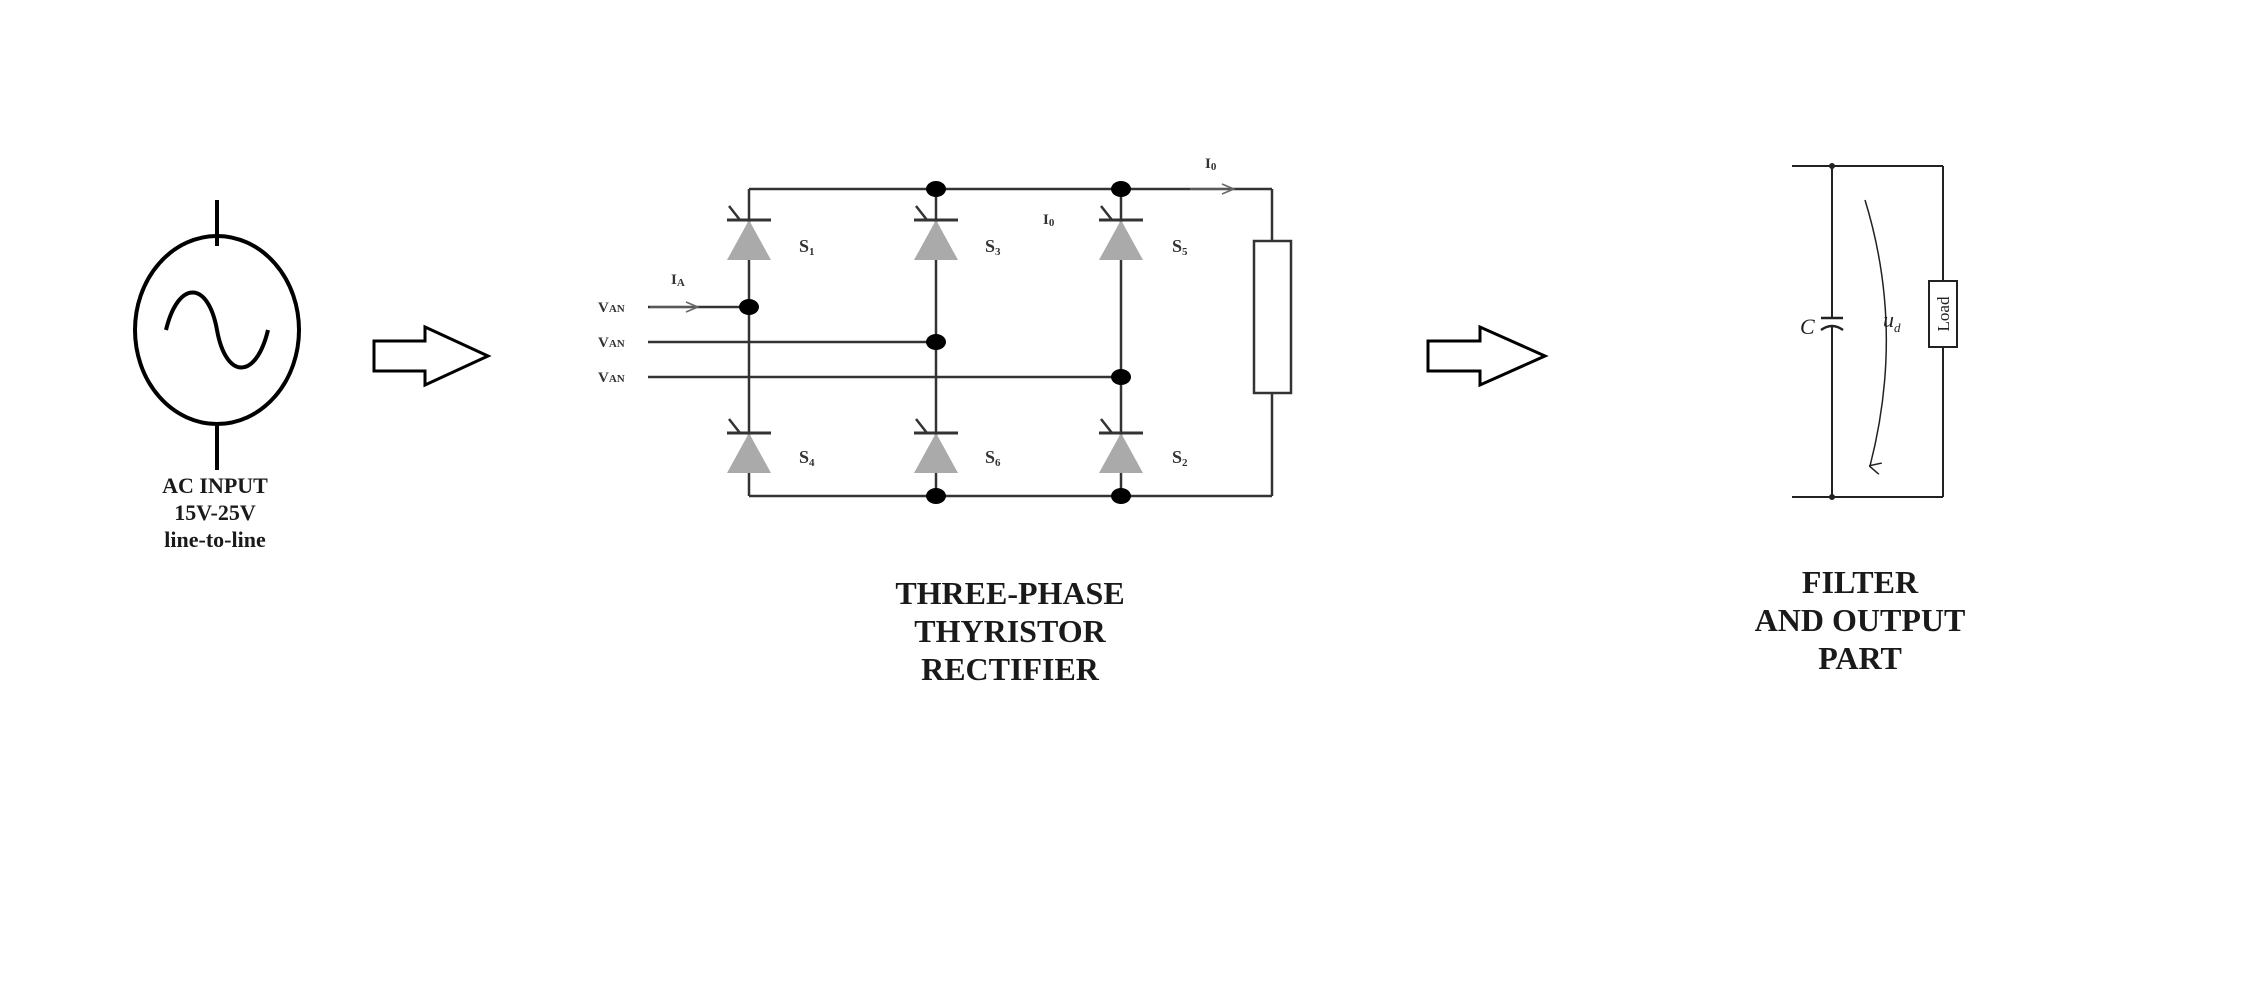 The image size is (2264, 992). I want to click on filter-circuit, so click(1875, 331).